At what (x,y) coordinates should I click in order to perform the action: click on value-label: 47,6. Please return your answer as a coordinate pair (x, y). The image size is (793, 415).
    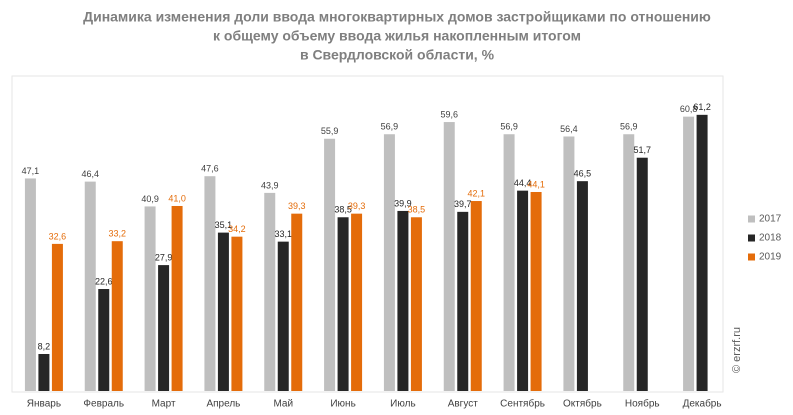
    Looking at the image, I should click on (210, 169).